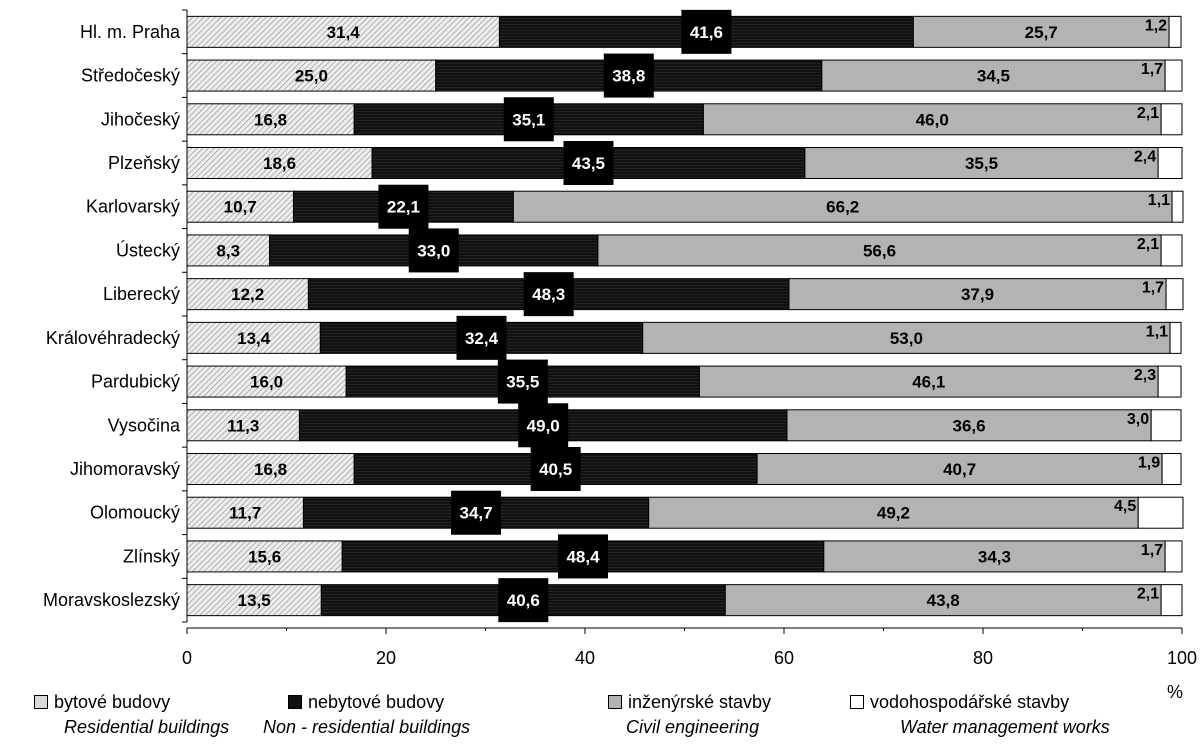 The height and width of the screenshot is (744, 1200). I want to click on data-label: 18,6, so click(279, 163).